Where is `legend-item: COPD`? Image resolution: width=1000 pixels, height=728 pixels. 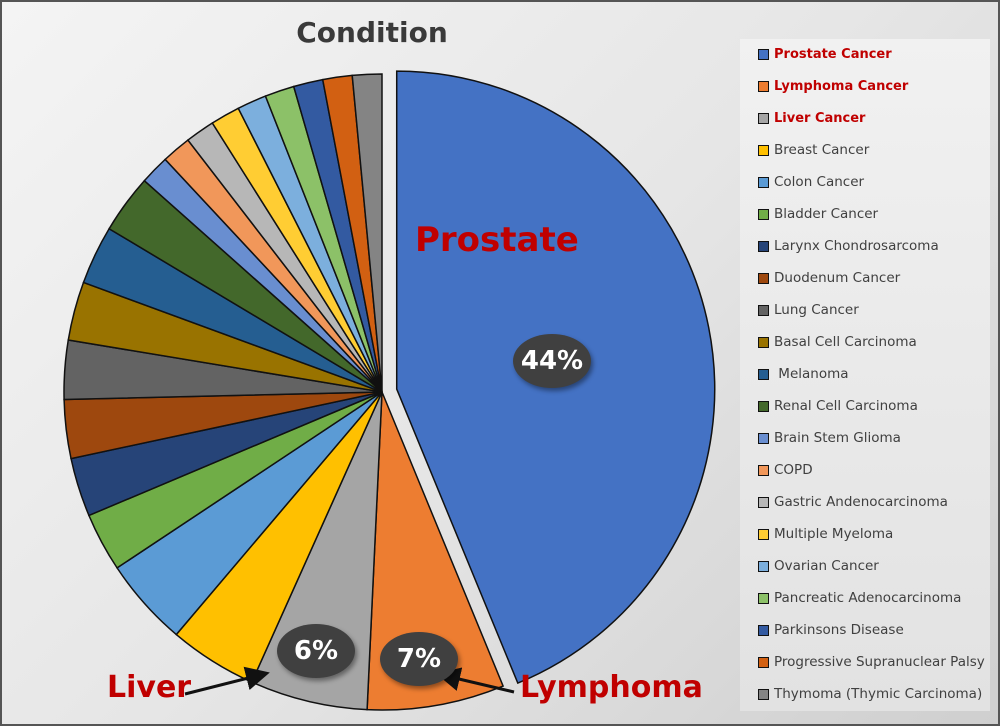
legend-item: COPD is located at coordinates (785, 470).